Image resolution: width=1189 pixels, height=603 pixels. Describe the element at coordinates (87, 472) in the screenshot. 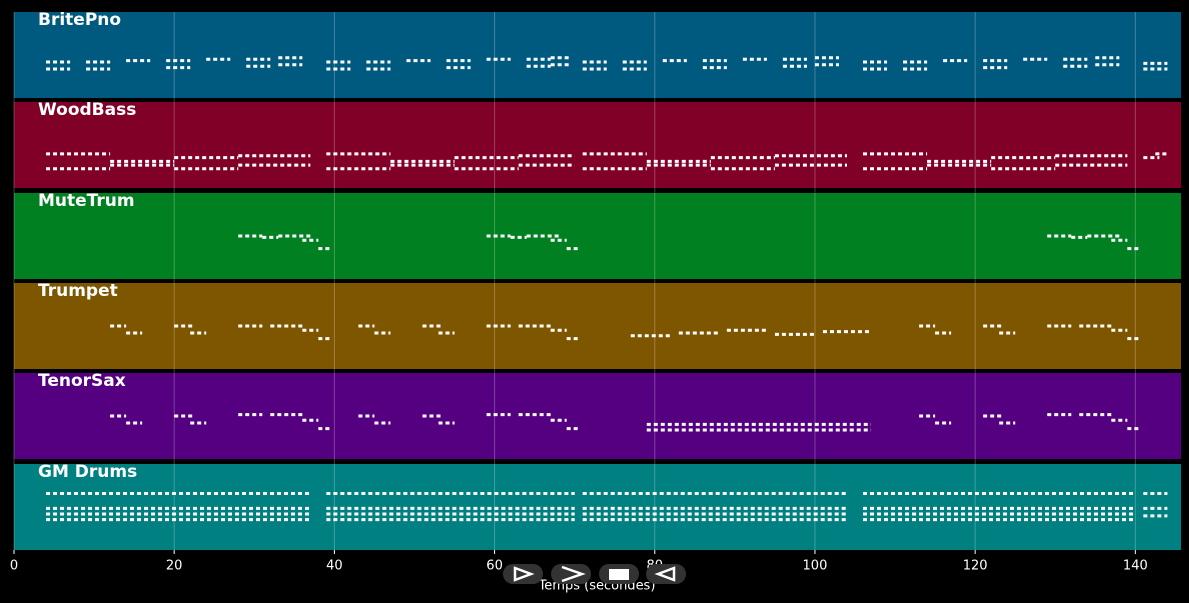

I see `track-name: GM Drums` at that location.